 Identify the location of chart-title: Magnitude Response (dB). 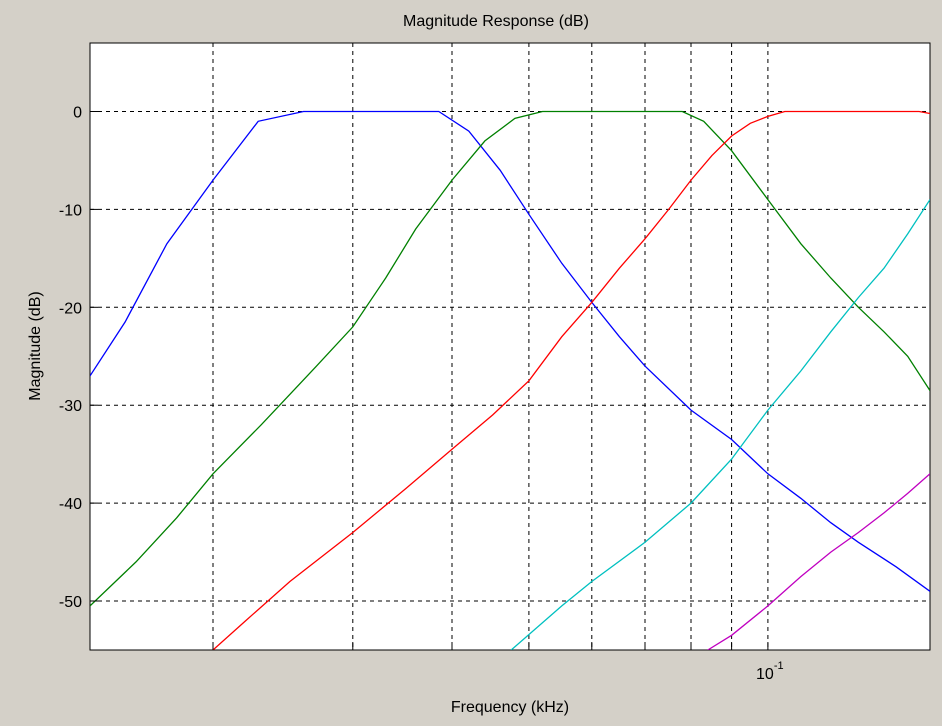
(496, 21).